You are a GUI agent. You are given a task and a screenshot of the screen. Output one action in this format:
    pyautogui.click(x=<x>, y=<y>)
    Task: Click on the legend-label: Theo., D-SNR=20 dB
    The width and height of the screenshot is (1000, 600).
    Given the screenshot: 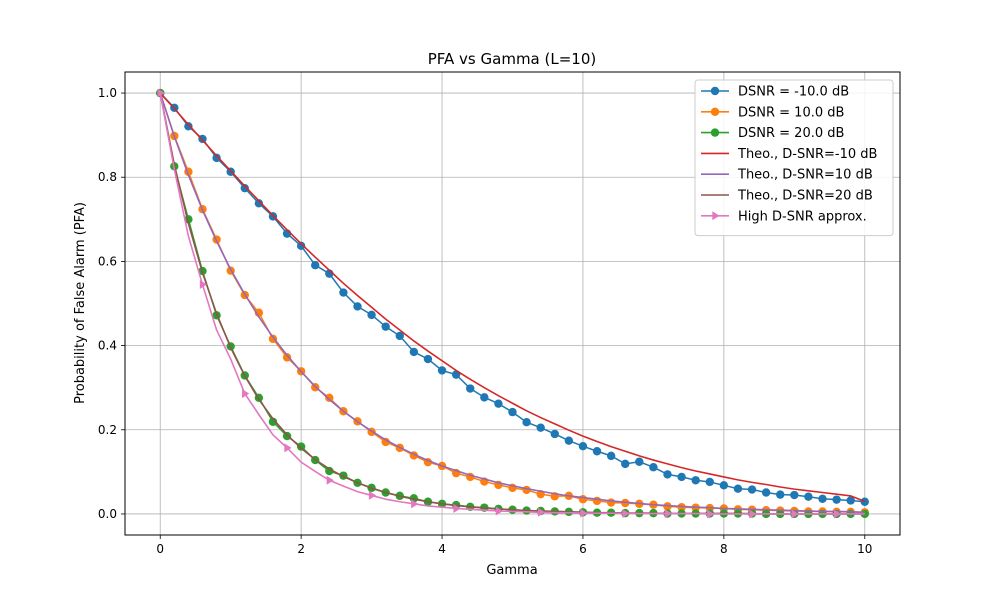 What is the action you would take?
    pyautogui.click(x=805, y=196)
    